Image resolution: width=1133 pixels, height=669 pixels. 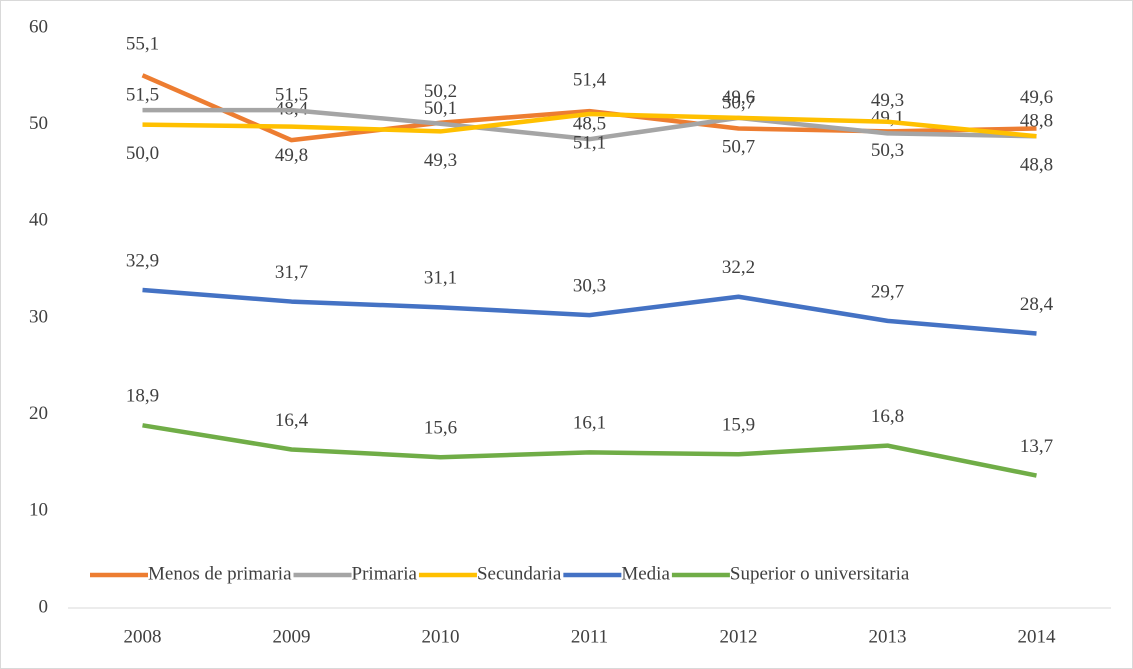 I want to click on y-tick-label: 40, so click(x=38, y=220).